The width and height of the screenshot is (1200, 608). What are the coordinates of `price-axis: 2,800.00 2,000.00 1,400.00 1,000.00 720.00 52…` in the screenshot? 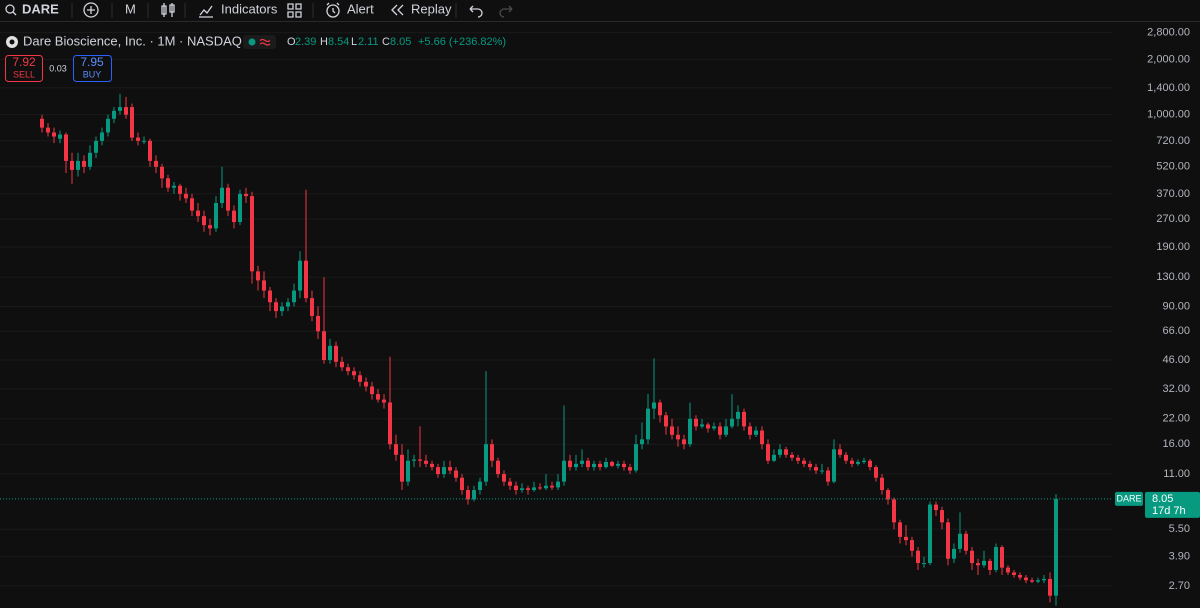 It's located at (1157, 309).